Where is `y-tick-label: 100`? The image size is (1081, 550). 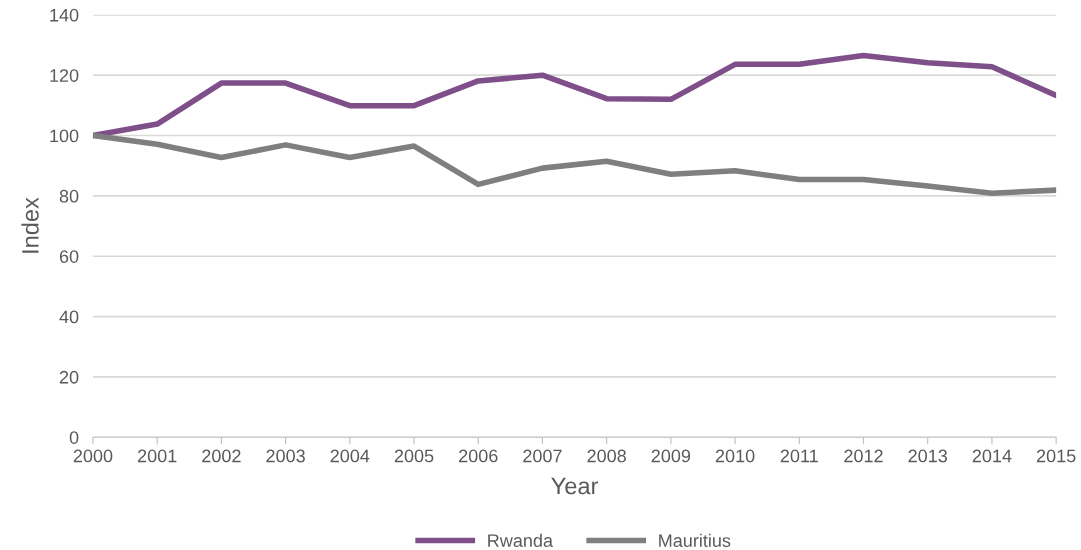 y-tick-label: 100 is located at coordinates (64, 136).